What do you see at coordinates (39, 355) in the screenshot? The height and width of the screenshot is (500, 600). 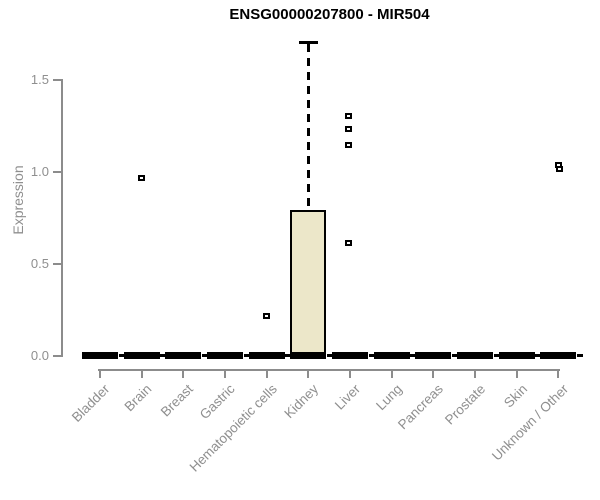 I see `y-tick-label: 0.0` at bounding box center [39, 355].